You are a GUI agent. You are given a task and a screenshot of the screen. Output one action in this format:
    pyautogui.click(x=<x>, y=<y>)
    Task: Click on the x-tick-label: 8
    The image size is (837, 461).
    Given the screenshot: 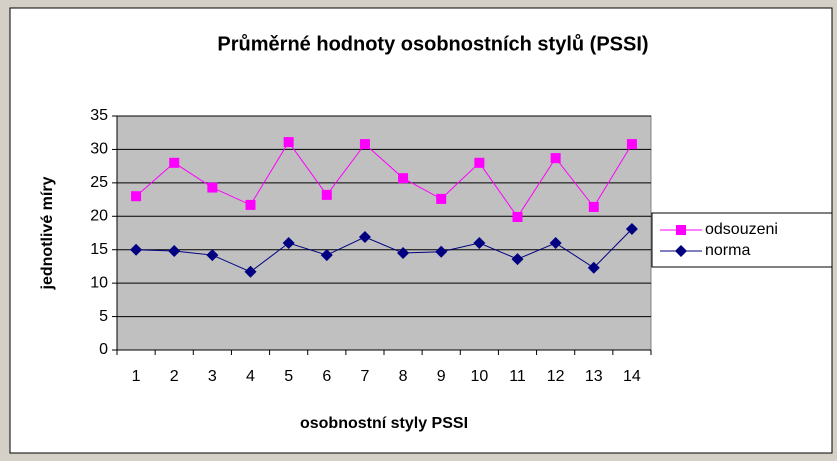 What is the action you would take?
    pyautogui.click(x=403, y=376)
    